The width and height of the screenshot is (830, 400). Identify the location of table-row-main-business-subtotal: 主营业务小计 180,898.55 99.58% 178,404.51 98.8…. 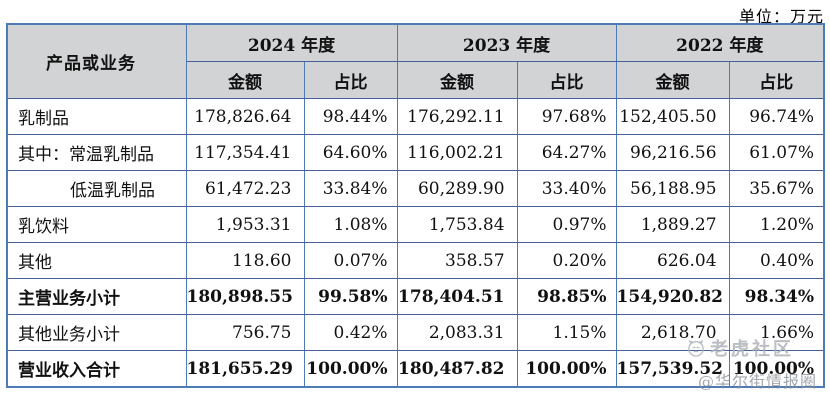
(415, 296).